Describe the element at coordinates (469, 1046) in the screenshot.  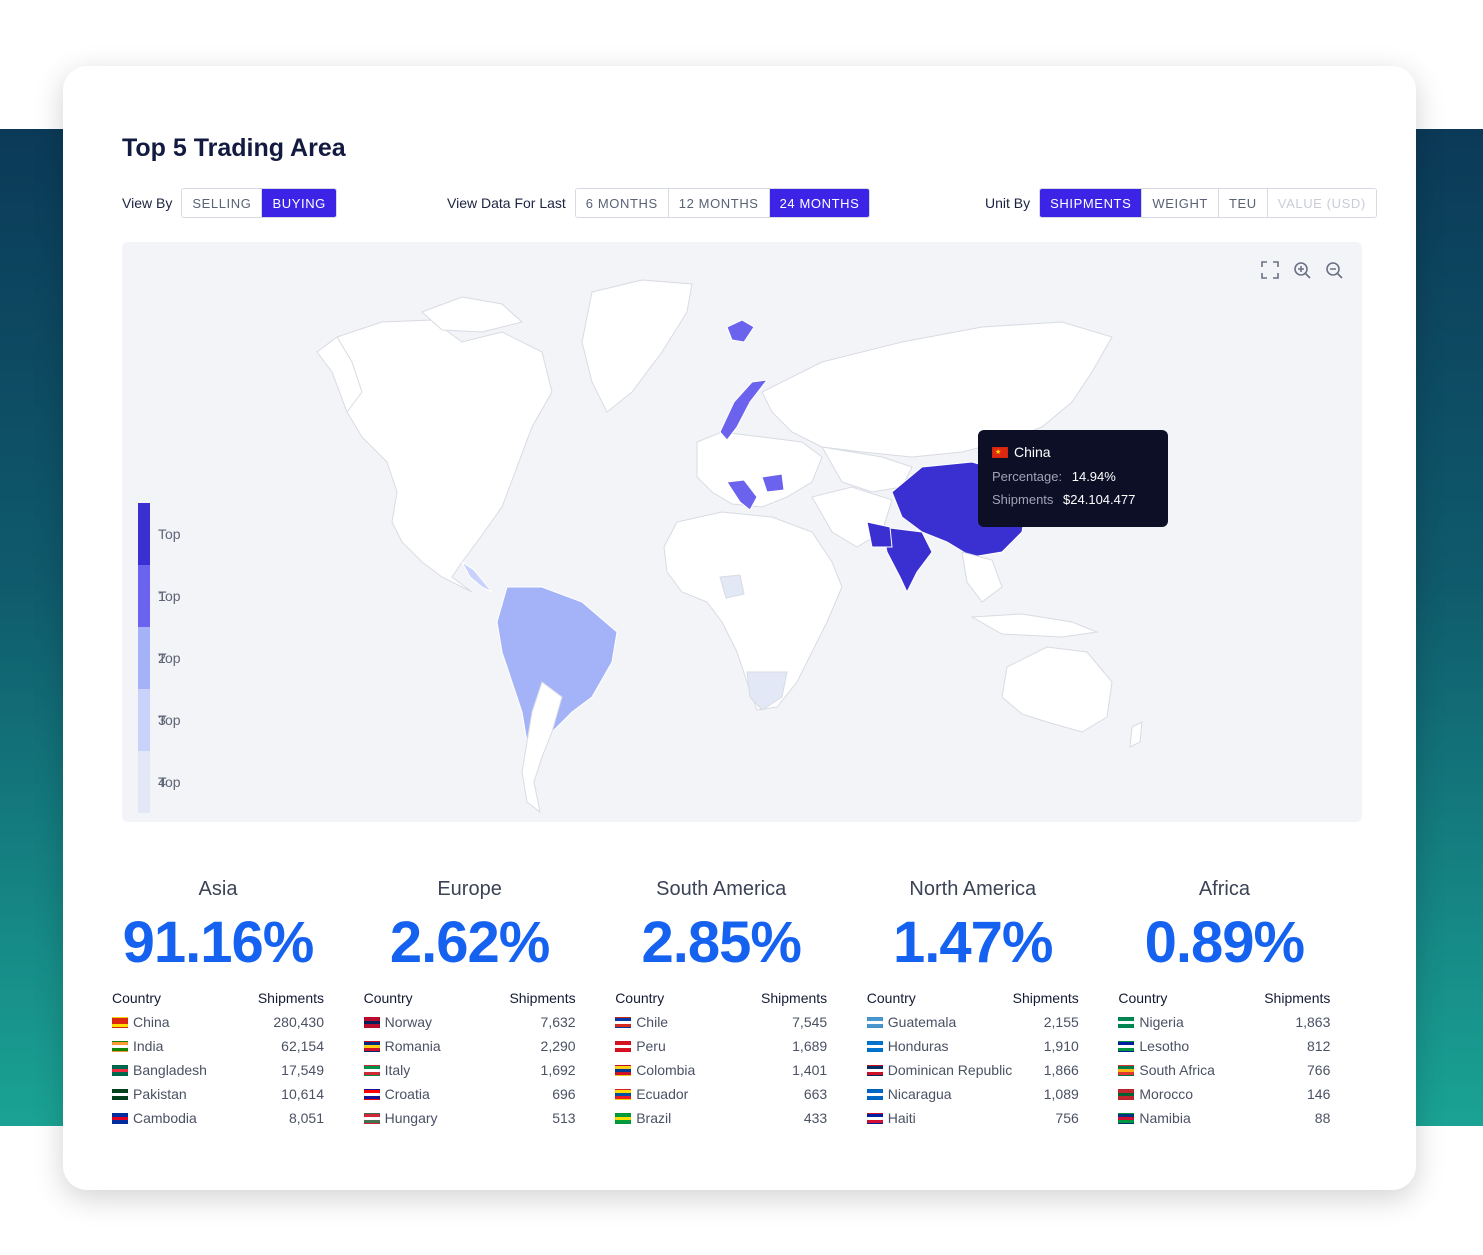
I see `table-row: Romania 2,290` at that location.